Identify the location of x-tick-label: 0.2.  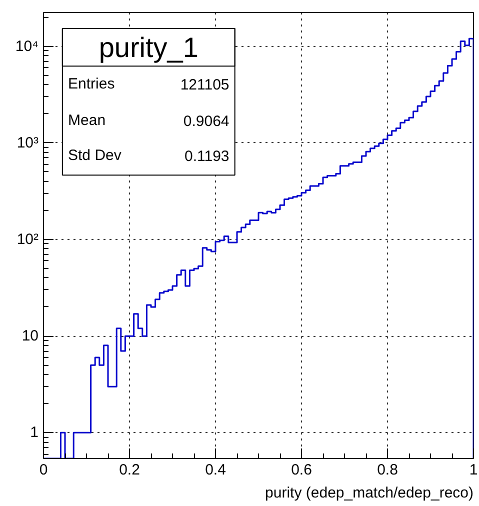
(129, 470).